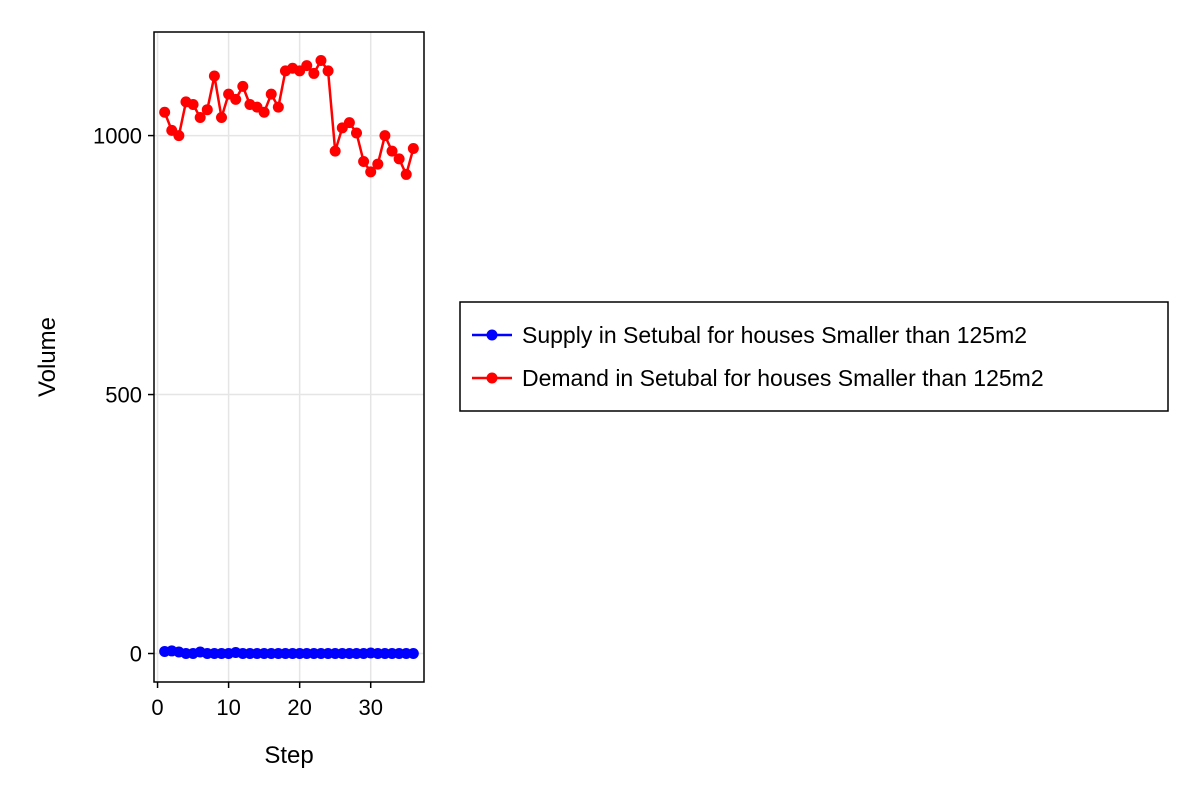  What do you see at coordinates (136, 654) in the screenshot?
I see `y-tick-label: 0` at bounding box center [136, 654].